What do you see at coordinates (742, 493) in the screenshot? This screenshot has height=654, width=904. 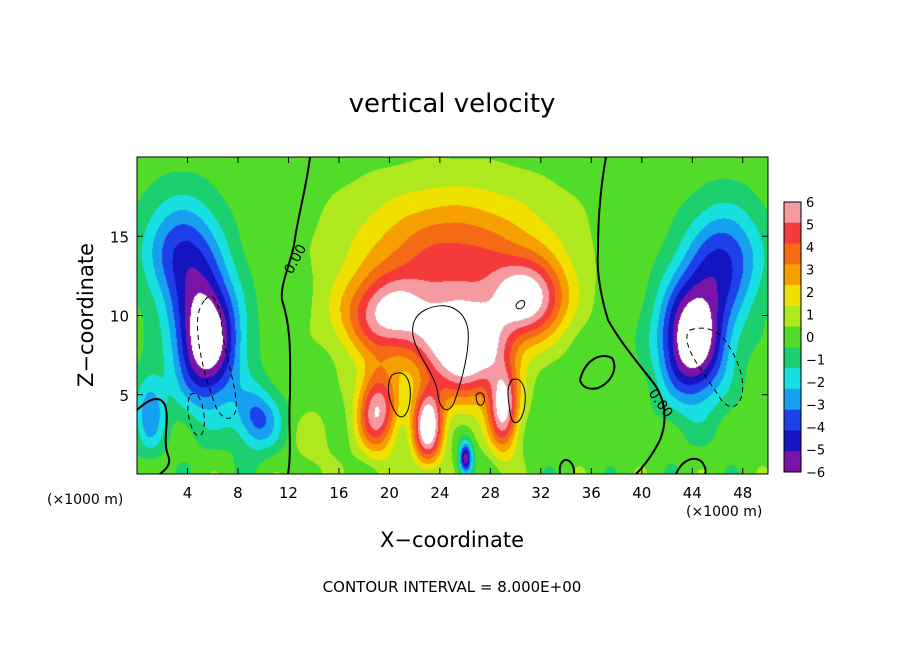 I see `x-tick-label: 48` at bounding box center [742, 493].